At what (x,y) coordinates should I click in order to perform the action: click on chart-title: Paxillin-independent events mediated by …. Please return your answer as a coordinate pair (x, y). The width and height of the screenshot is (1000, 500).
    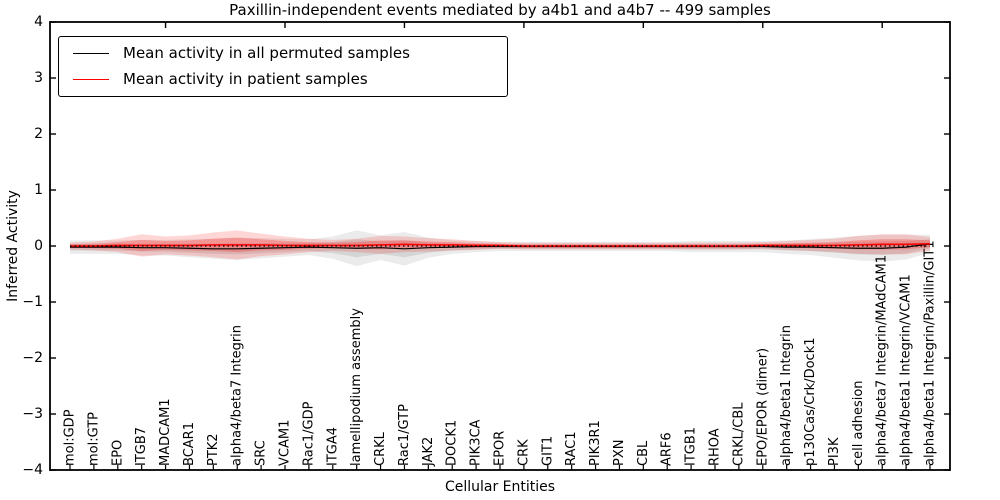
    Looking at the image, I should click on (500, 10).